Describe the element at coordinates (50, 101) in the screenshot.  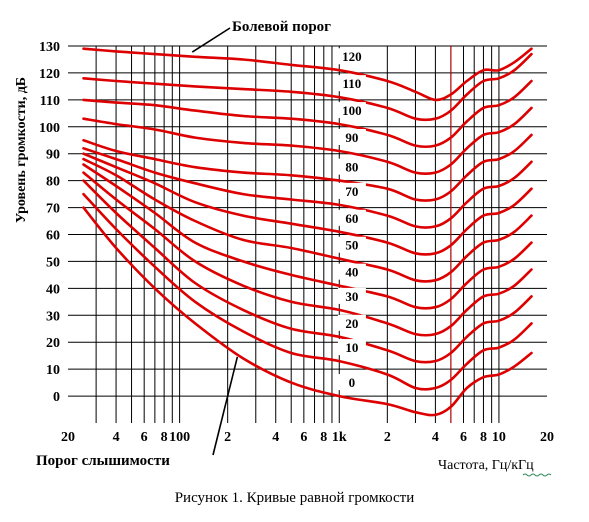
I see `y-tick-label: 110` at that location.